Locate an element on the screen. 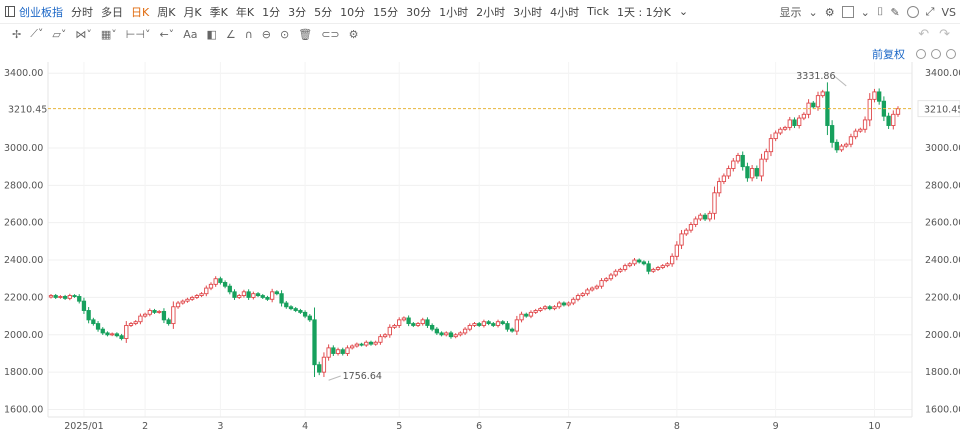  zoom-out-icon is located at coordinates (936, 54).